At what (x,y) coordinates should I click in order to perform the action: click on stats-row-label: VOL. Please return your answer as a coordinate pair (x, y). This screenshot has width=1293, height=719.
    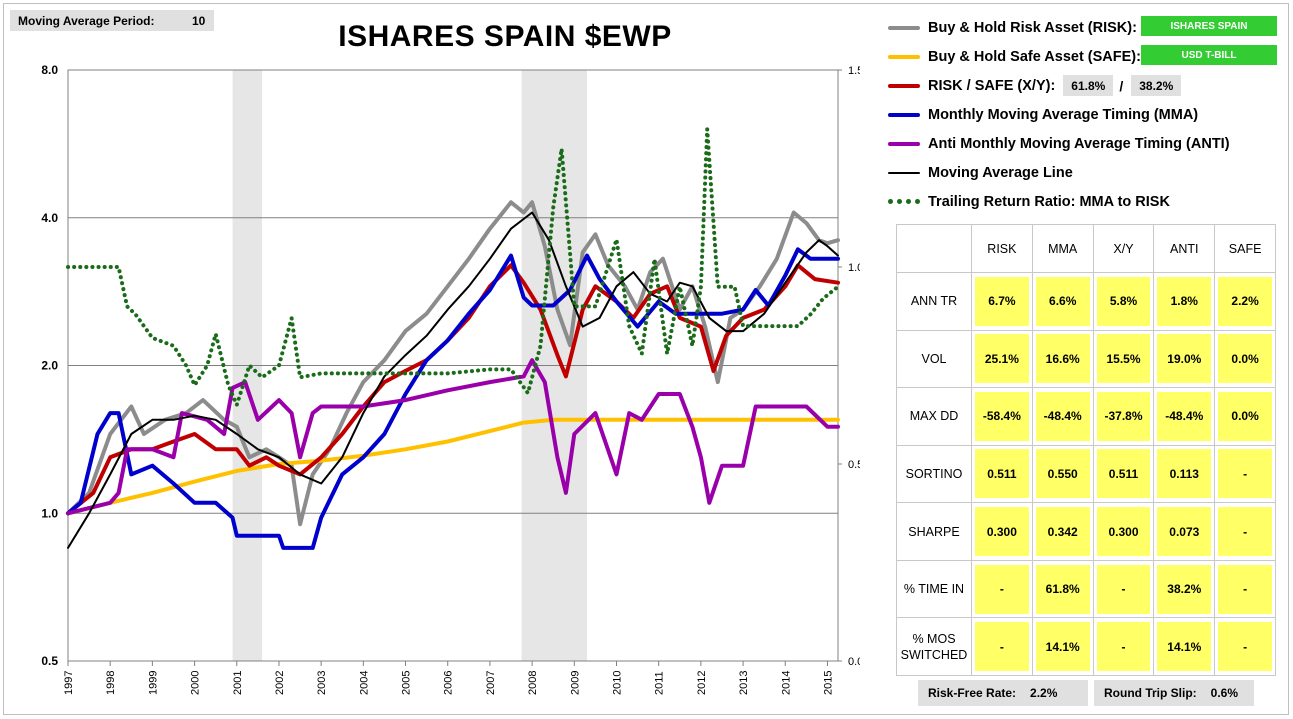
    Looking at the image, I should click on (934, 359).